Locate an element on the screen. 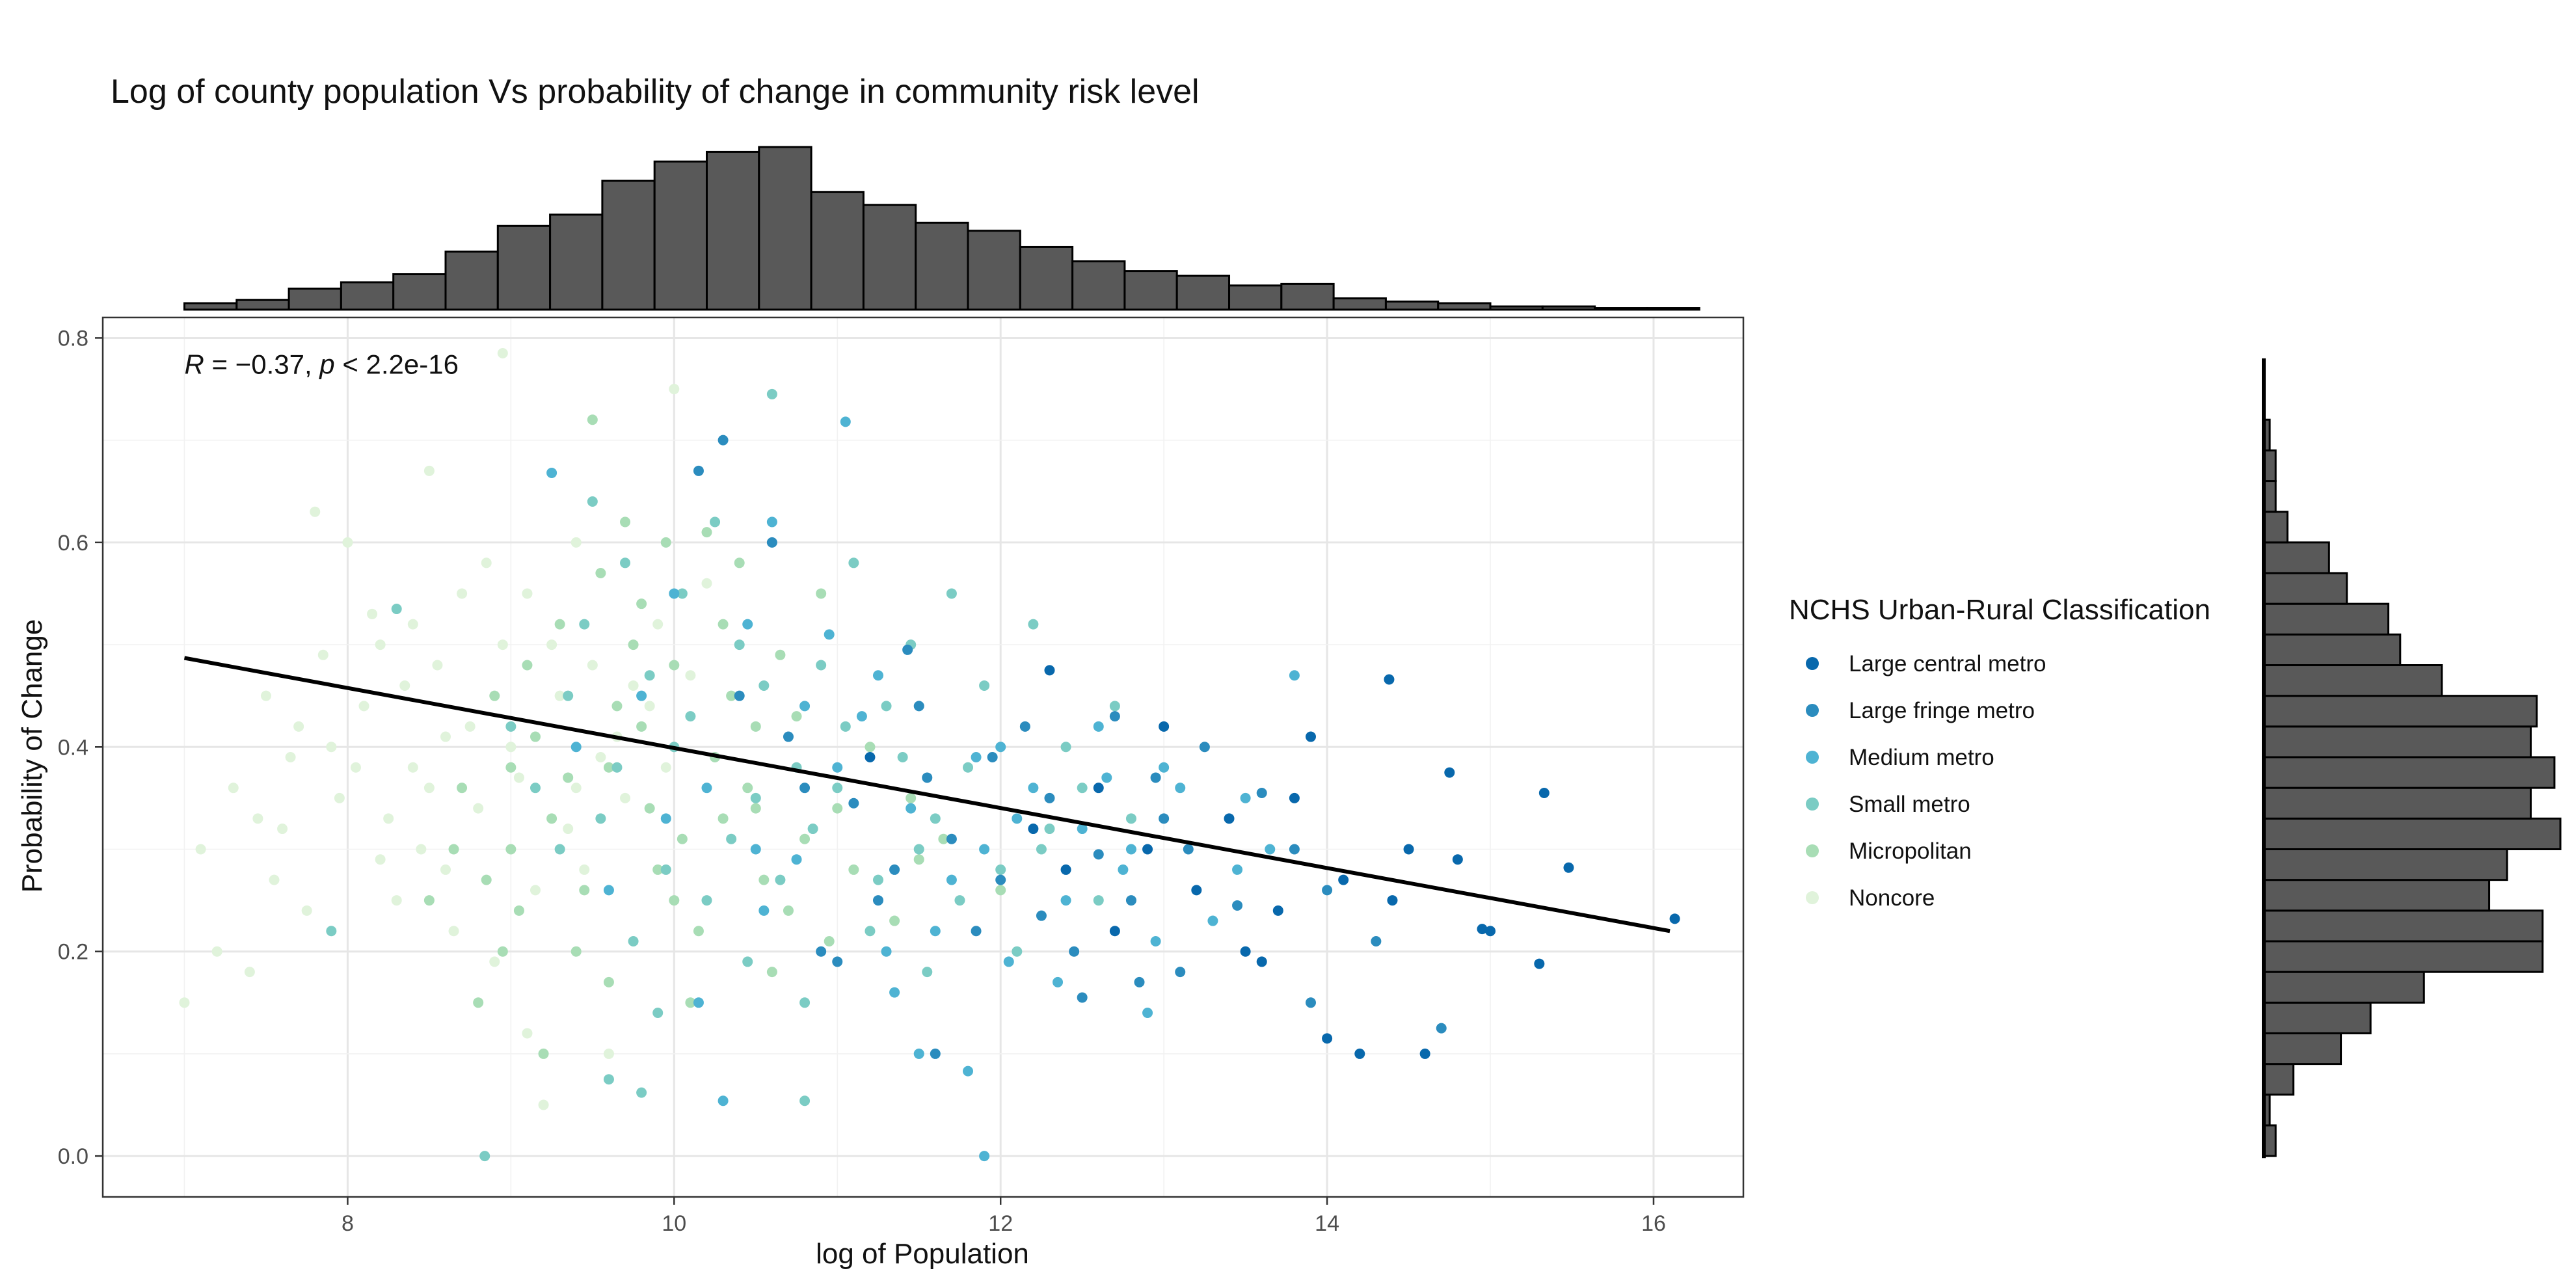  x-histogram is located at coordinates (941, 228).